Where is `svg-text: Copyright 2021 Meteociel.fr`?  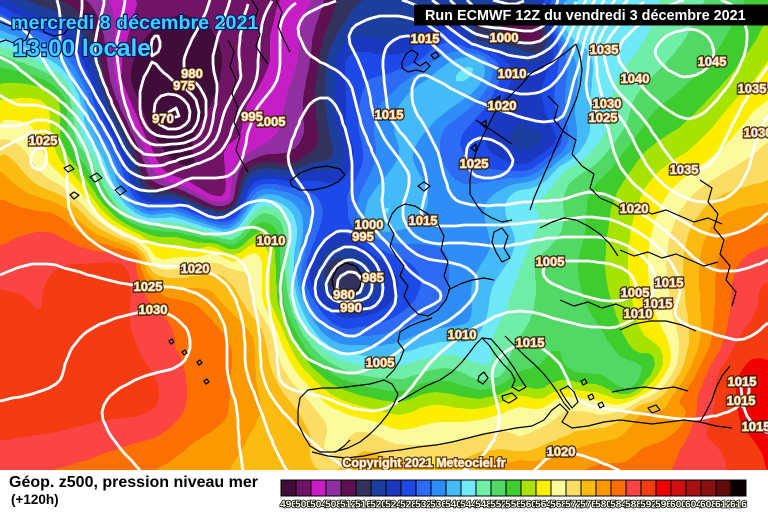 svg-text: Copyright 2021 Meteociel.fr is located at coordinates (423, 463).